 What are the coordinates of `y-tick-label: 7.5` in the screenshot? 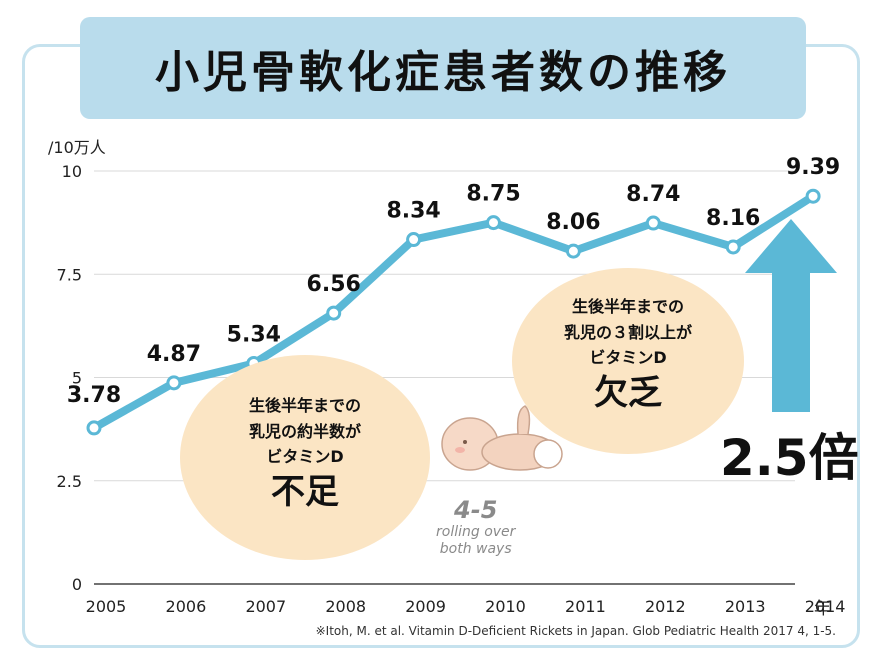 It's located at (69, 274).